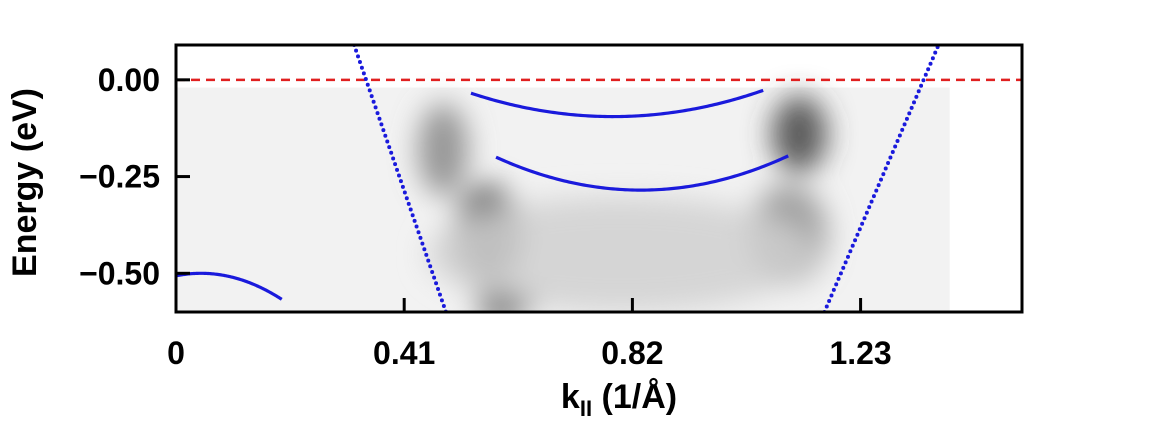 This screenshot has height=424, width=1163. Describe the element at coordinates (860, 353) in the screenshot. I see `x-tick-label: 1.23` at that location.